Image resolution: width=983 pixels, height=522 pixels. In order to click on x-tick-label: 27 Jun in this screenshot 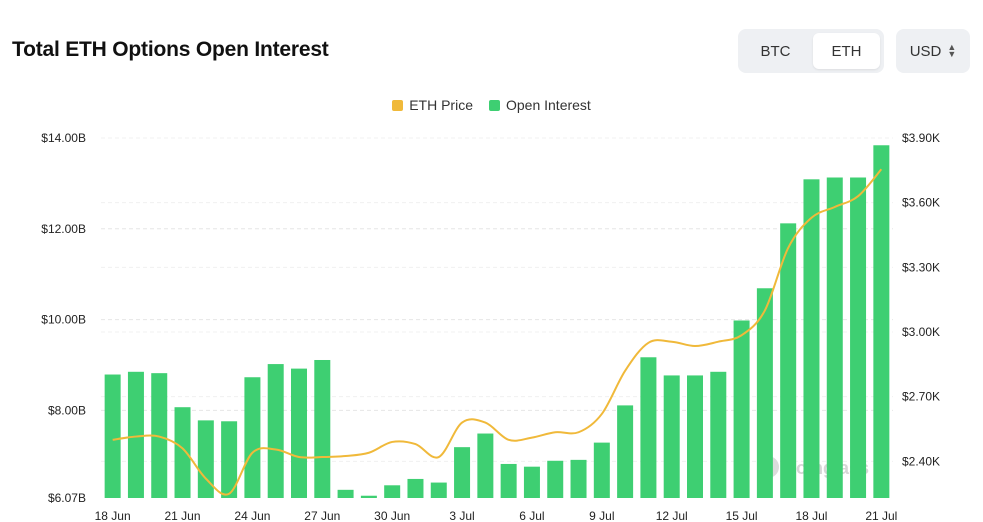, I will do `click(322, 515)`.